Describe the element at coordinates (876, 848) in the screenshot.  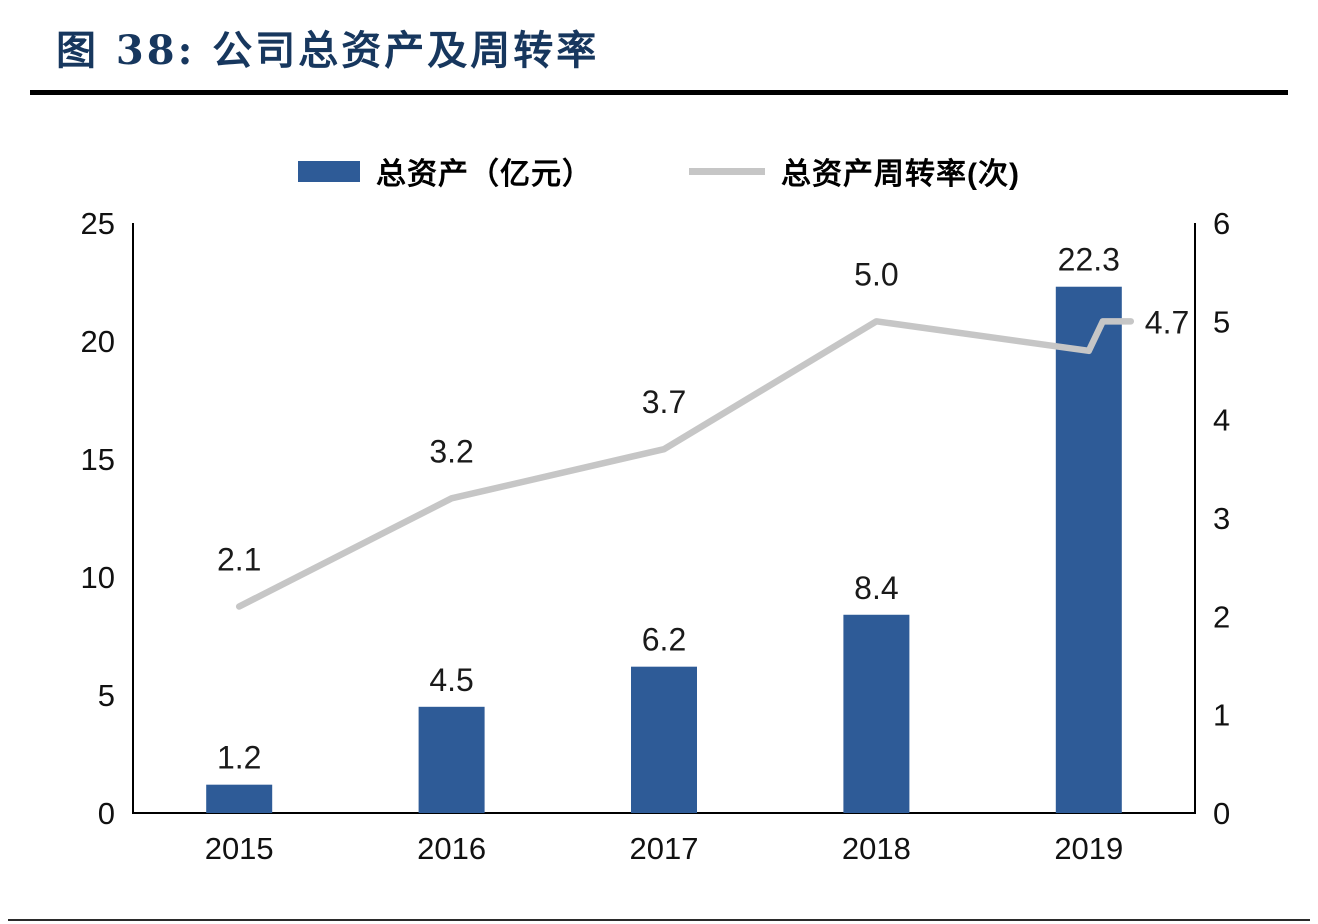
I see `x-tick-label: 2018` at that location.